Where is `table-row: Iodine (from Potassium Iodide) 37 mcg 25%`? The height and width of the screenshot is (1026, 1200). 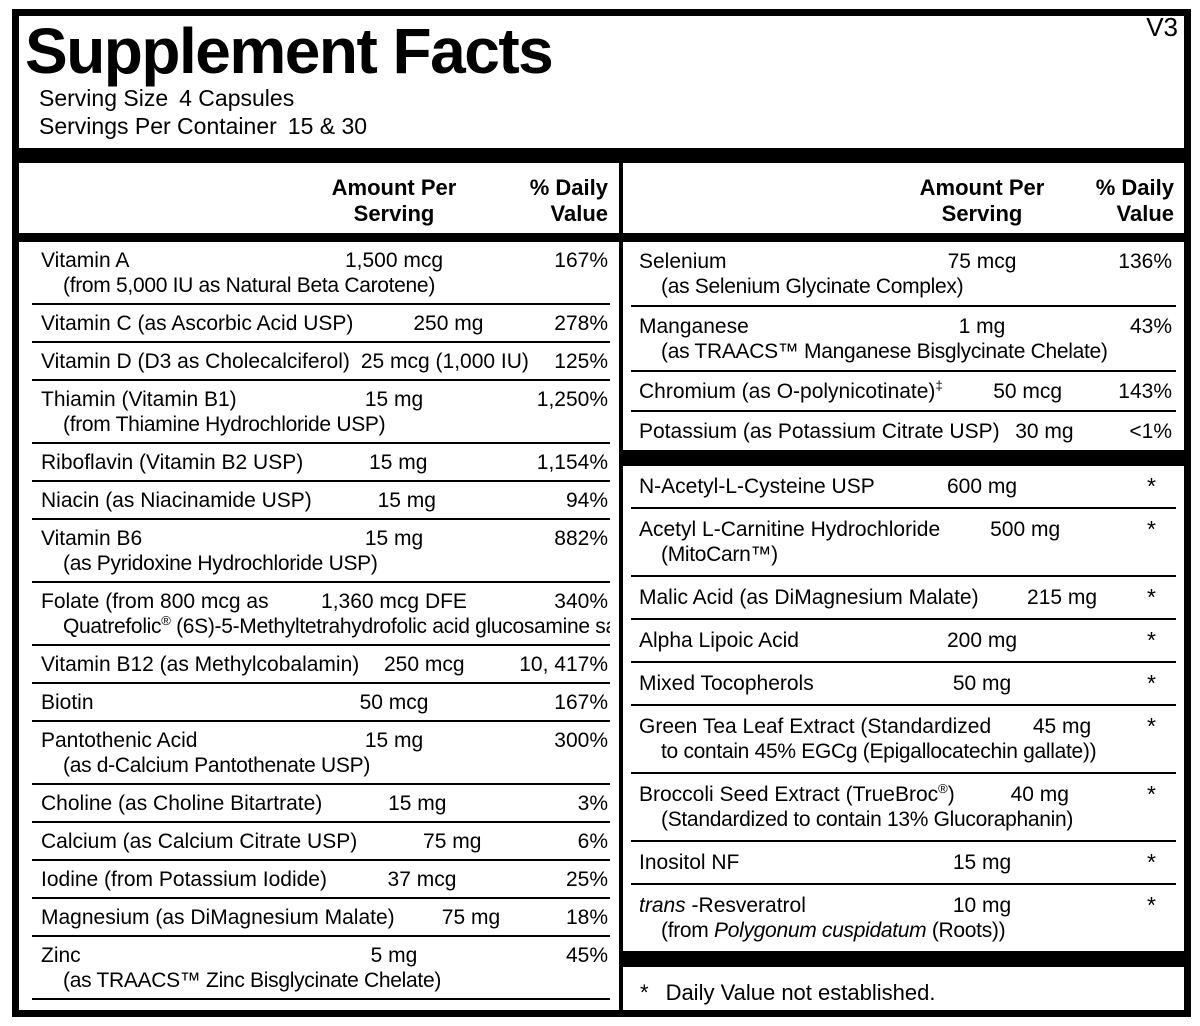 table-row: Iodine (from Potassium Iodide) 37 mcg 25% is located at coordinates (321, 878).